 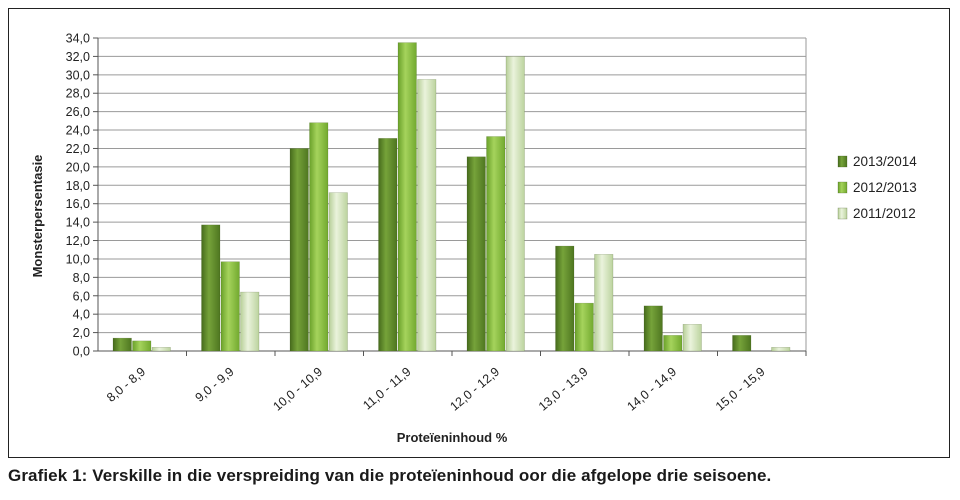 I want to click on y-tick-label: 20,0, so click(x=78, y=167).